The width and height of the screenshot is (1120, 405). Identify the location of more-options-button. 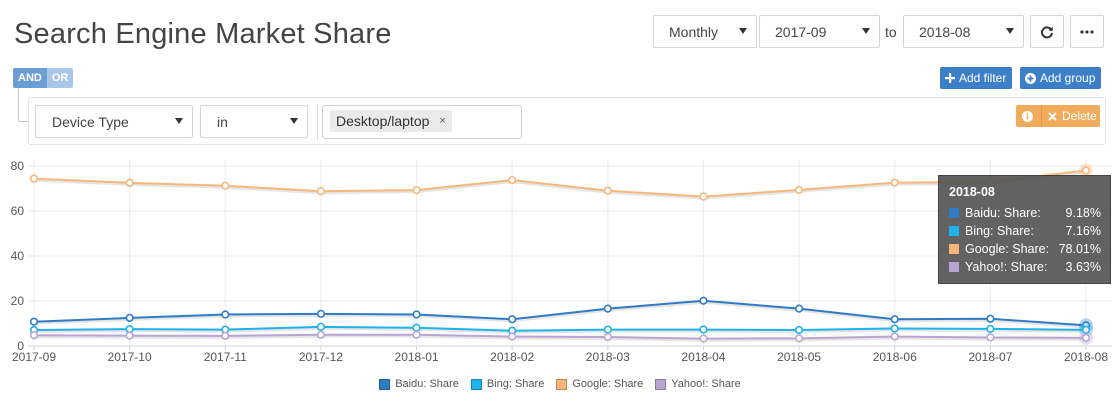
(1087, 31).